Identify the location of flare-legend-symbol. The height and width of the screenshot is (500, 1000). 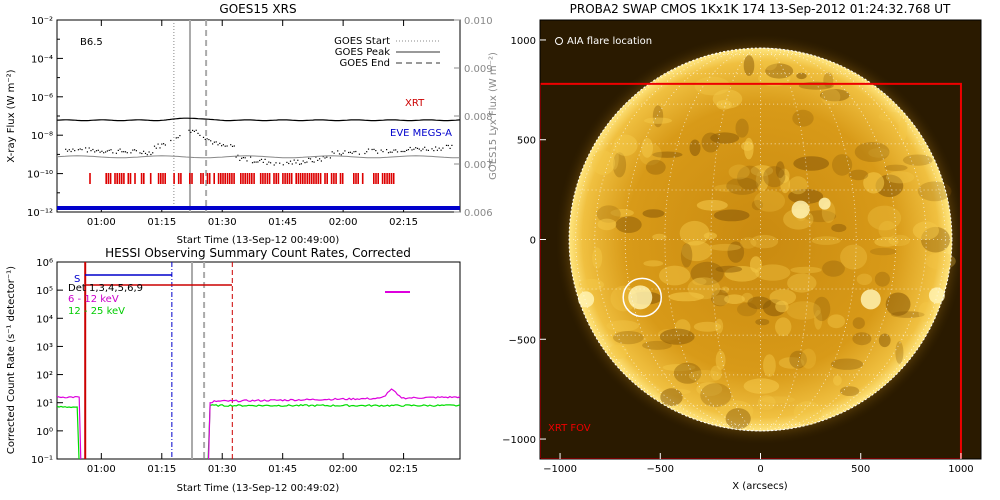
(559, 41).